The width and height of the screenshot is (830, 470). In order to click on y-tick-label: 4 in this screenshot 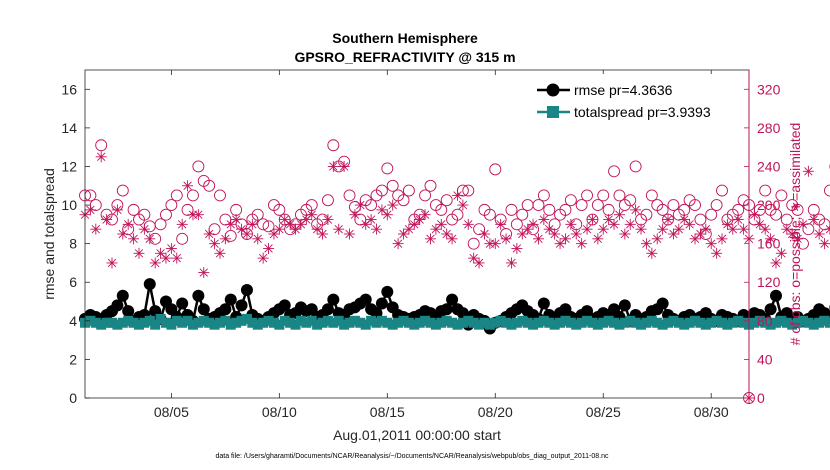, I will do `click(73, 321)`.